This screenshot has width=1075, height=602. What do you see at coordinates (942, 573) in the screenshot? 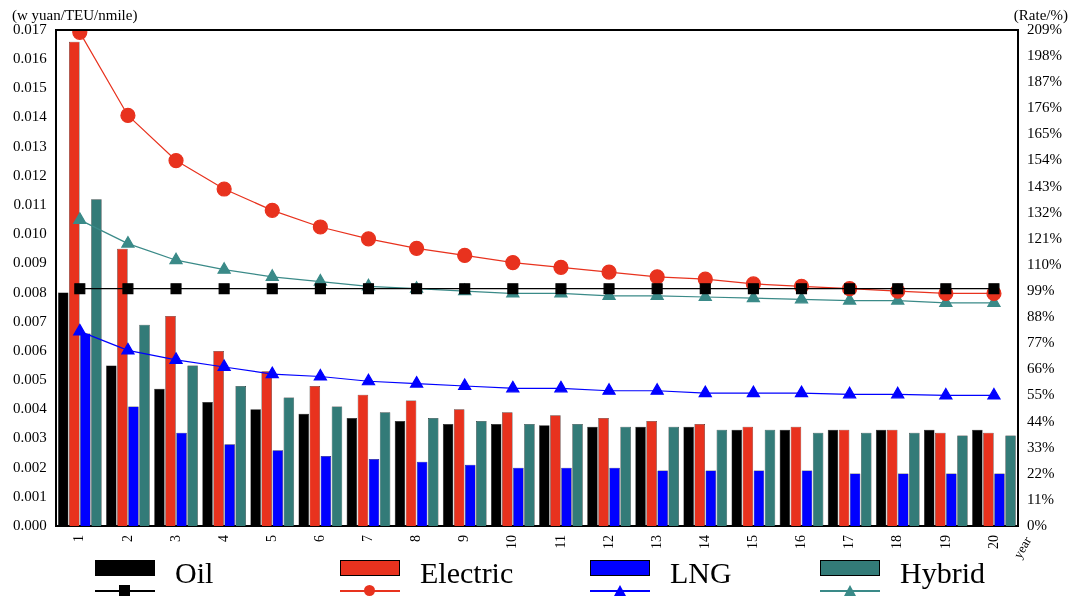
I see `legend-label: Hybrid` at bounding box center [942, 573].